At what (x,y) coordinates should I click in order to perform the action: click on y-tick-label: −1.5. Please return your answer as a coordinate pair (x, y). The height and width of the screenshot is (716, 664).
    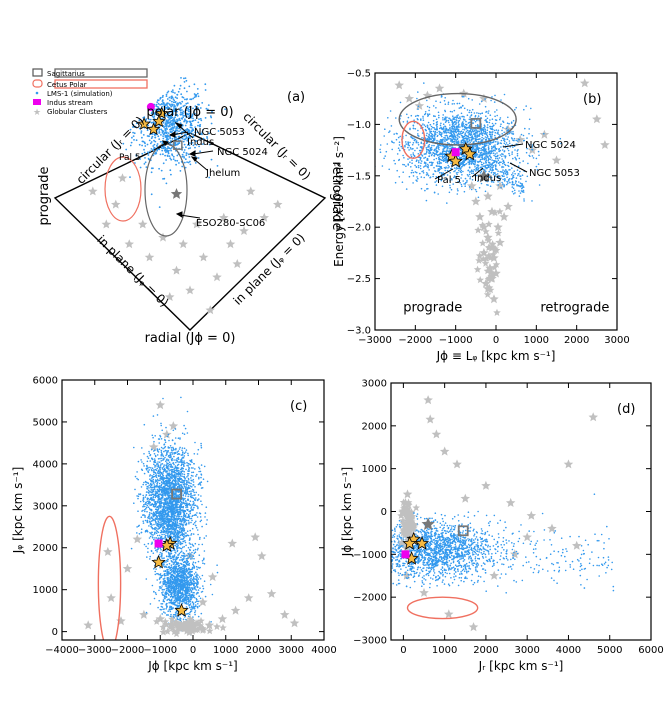
    Looking at the image, I should click on (359, 176).